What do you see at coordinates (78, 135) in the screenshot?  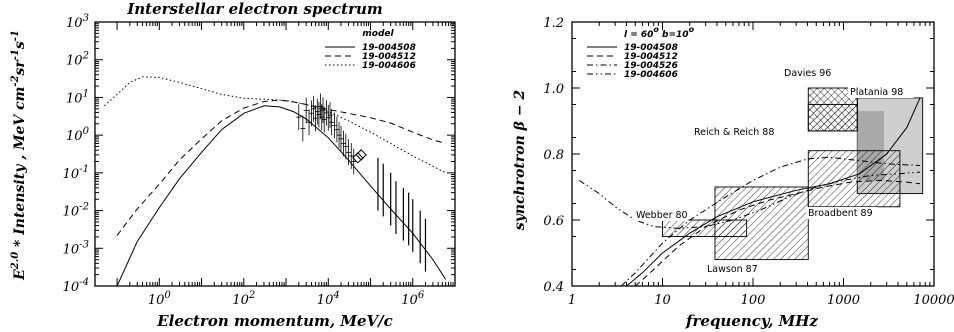 I see `y-tick-label: 10⁰` at bounding box center [78, 135].